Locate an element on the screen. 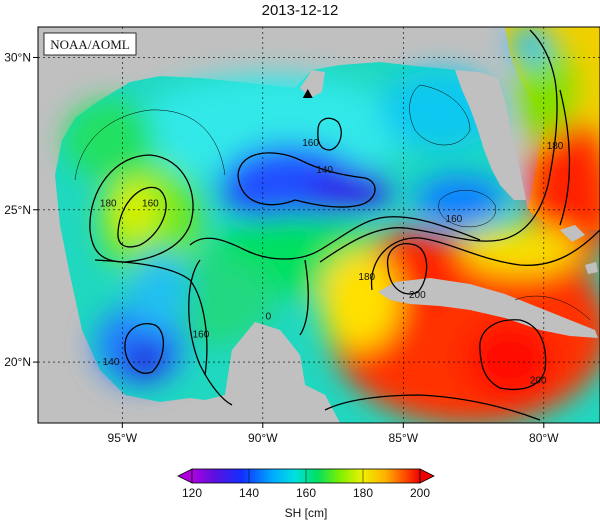 Image resolution: width=600 pixels, height=523 pixels. contour-160-loop is located at coordinates (335, 238).